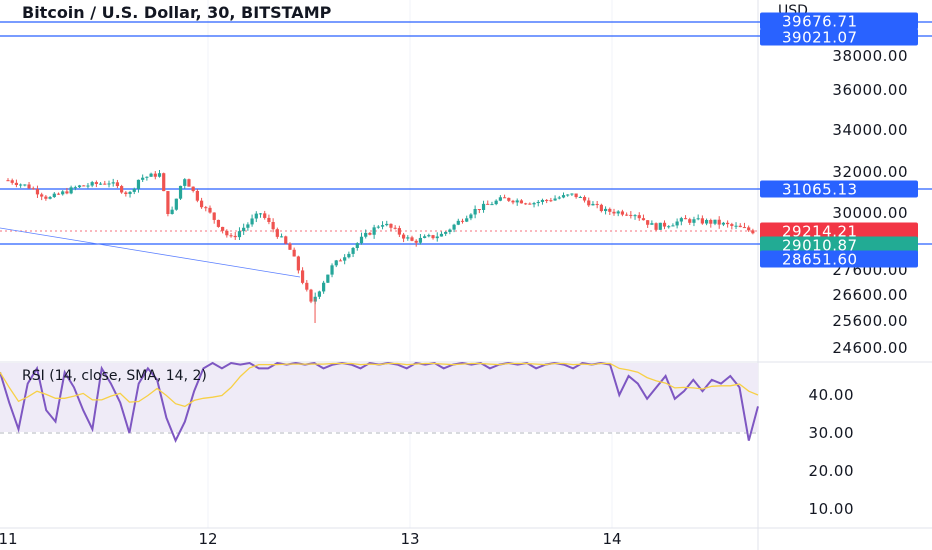 This screenshot has width=932, height=550. What do you see at coordinates (870, 130) in the screenshot?
I see `price-tick: 34000.00` at bounding box center [870, 130].